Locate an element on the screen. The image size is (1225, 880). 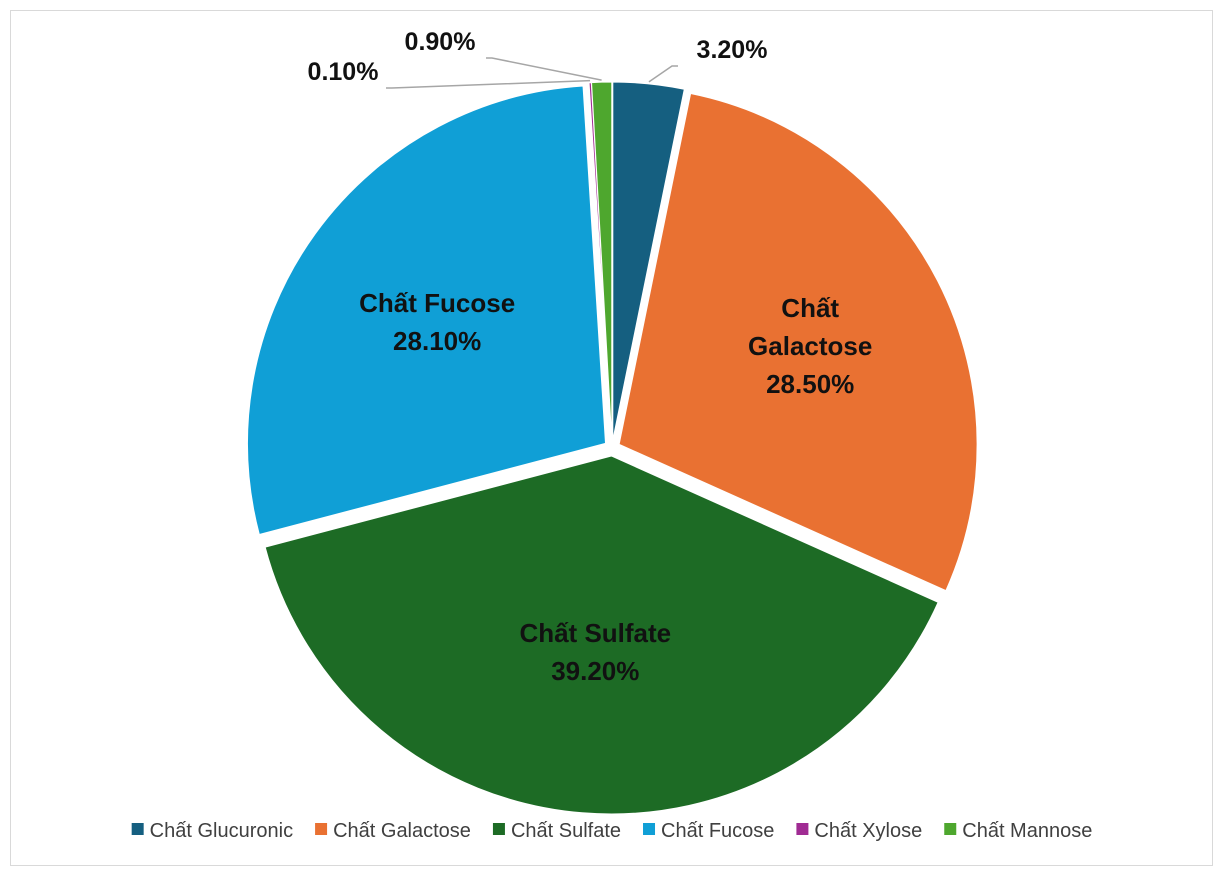
legend-item-chat-xylose: Chất Xylose is located at coordinates (859, 831).